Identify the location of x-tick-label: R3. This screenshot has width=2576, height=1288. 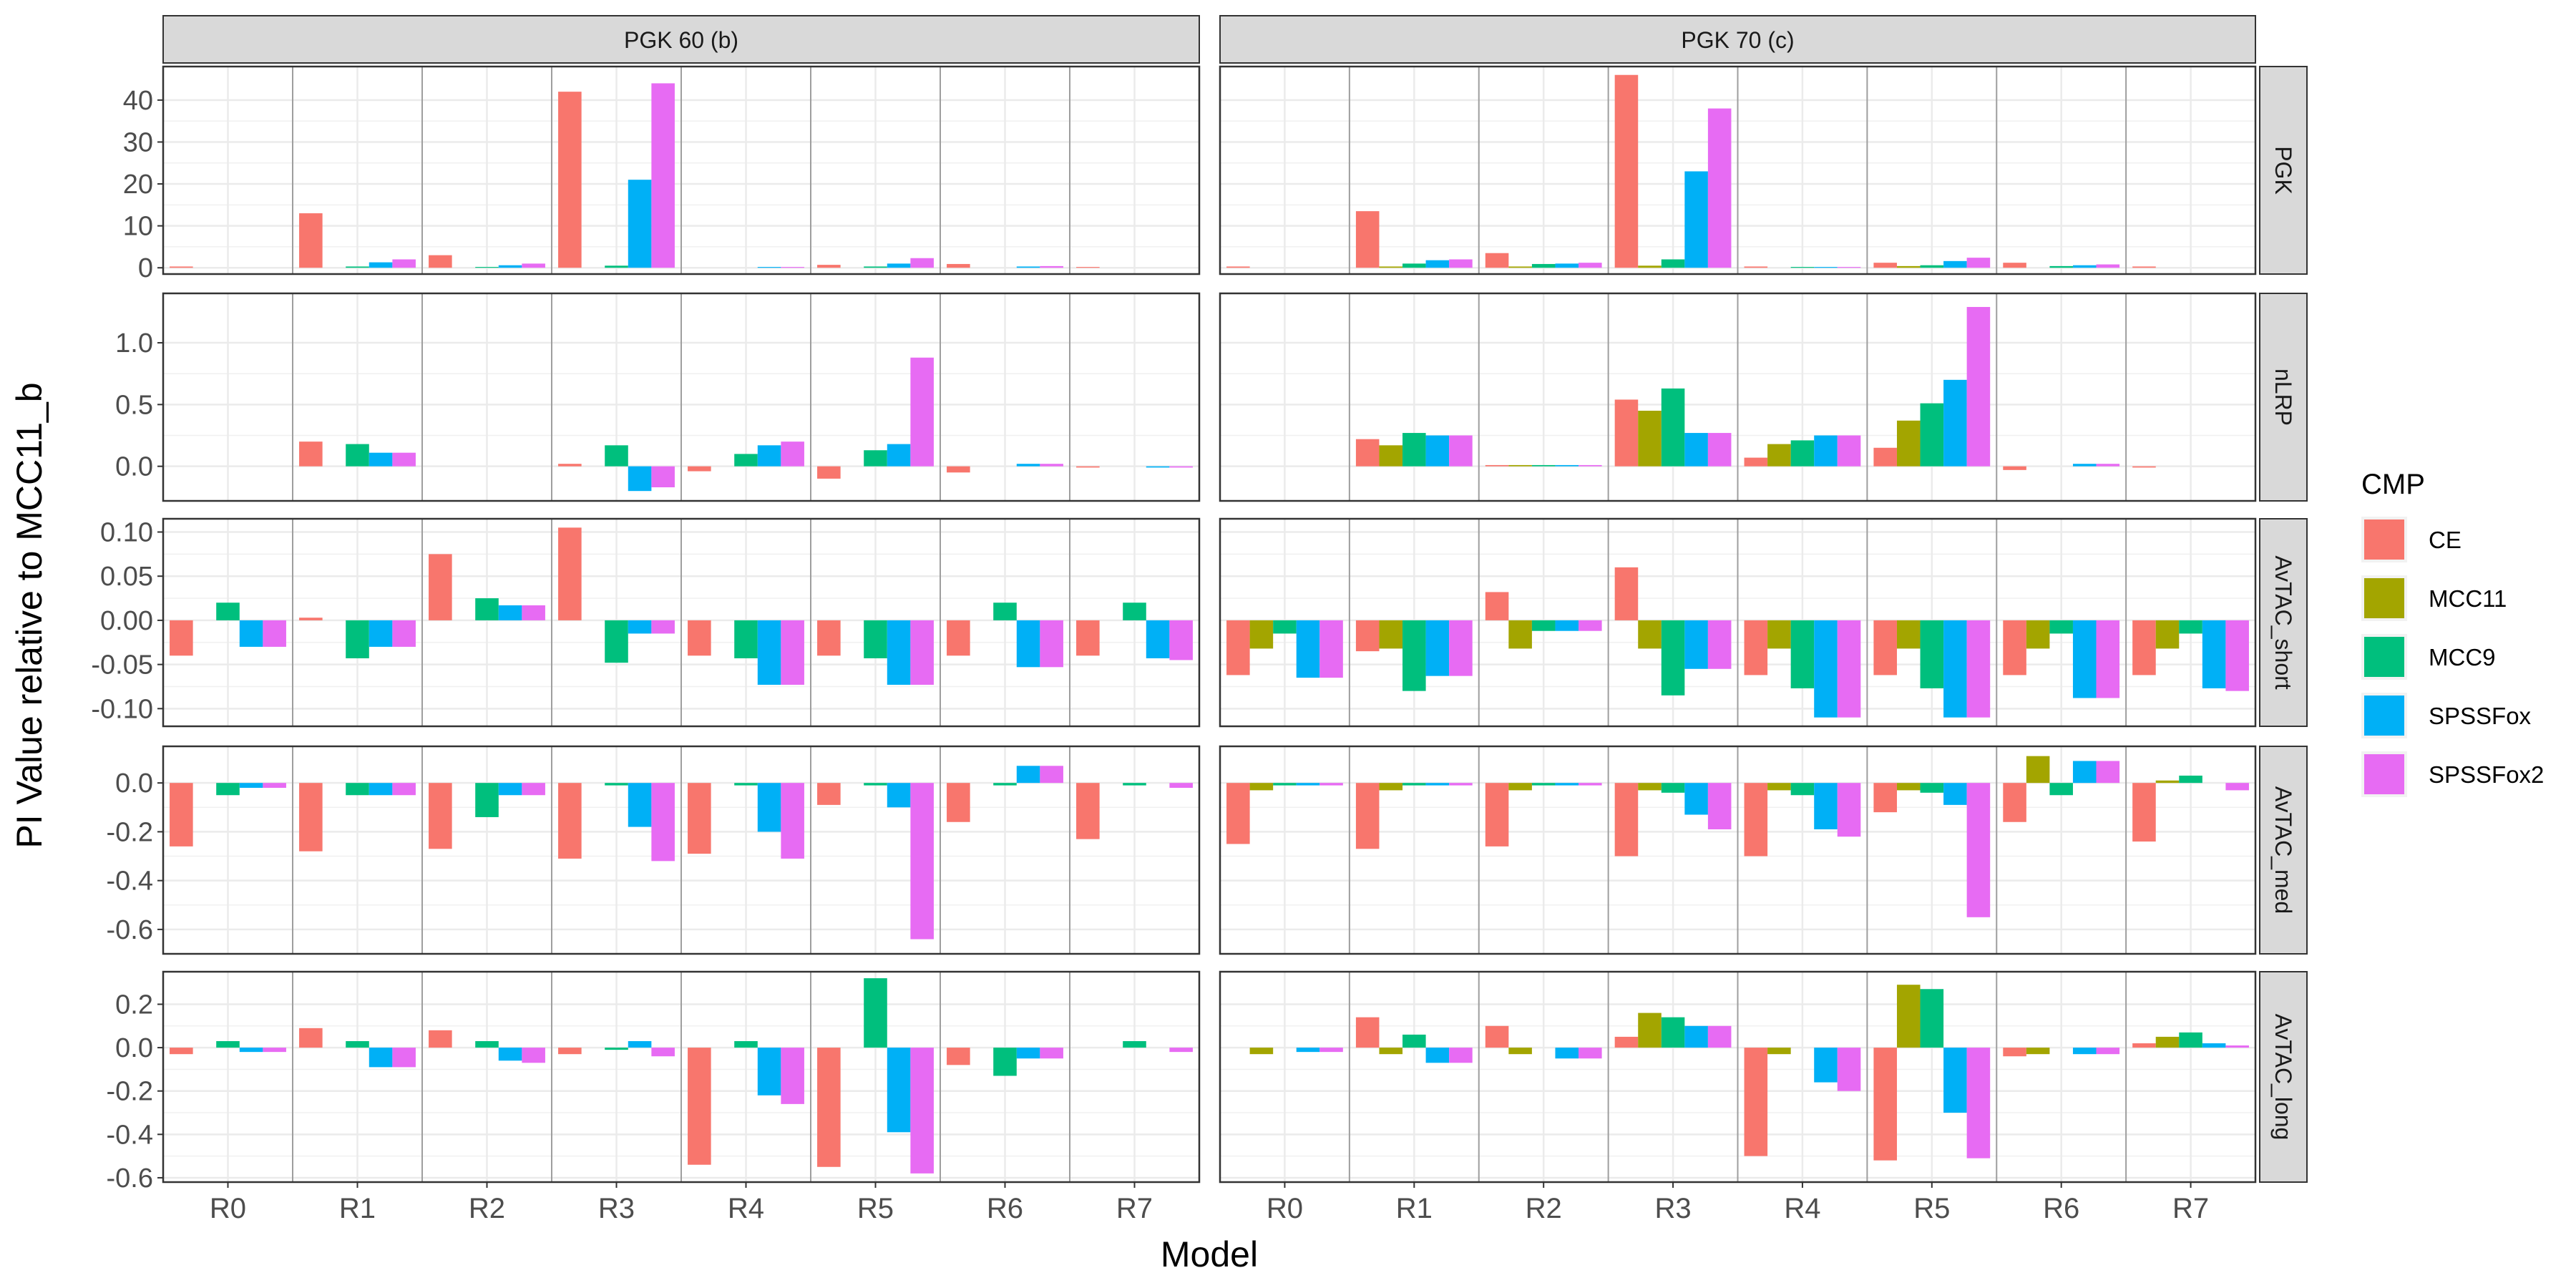
(1673, 1208).